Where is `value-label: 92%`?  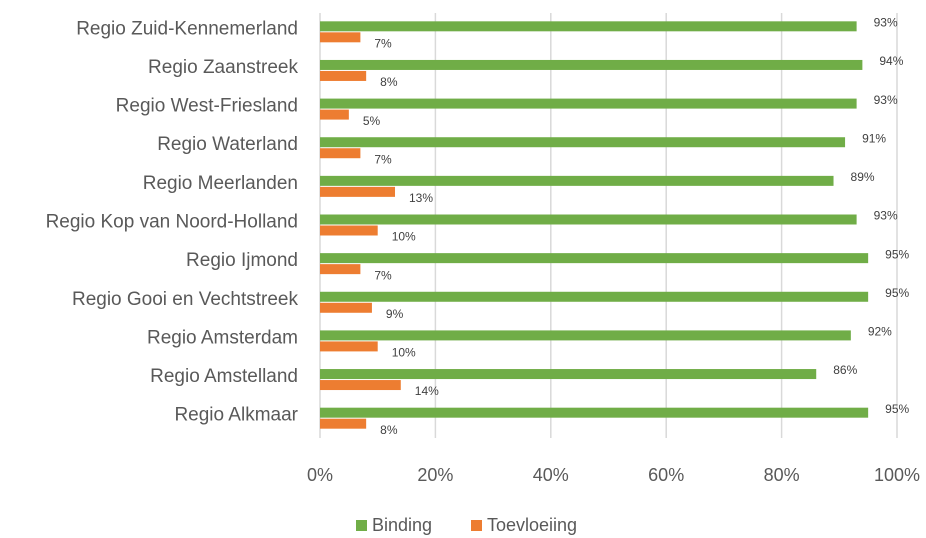 value-label: 92% is located at coordinates (880, 332).